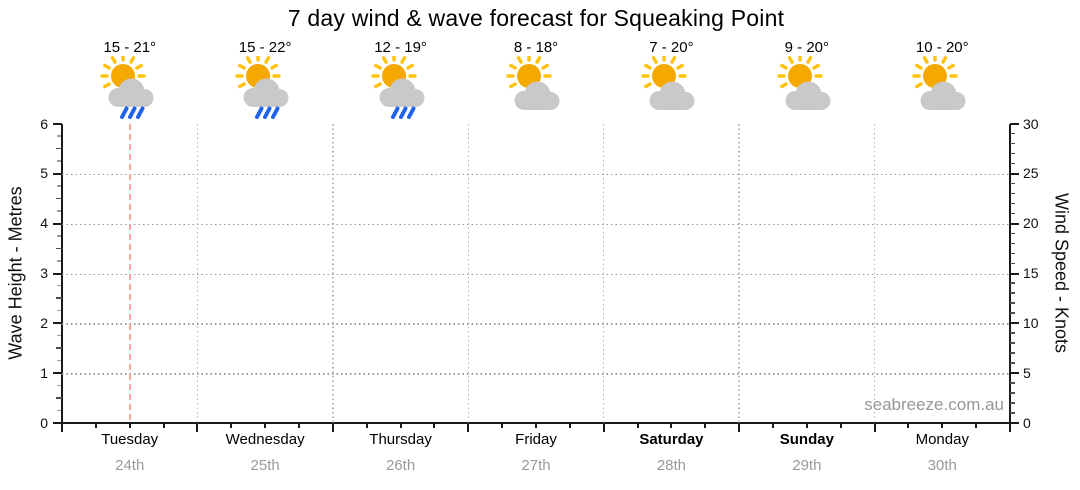 This screenshot has width=1080, height=490. I want to click on left-axis-tick-label: 6, so click(44, 123).